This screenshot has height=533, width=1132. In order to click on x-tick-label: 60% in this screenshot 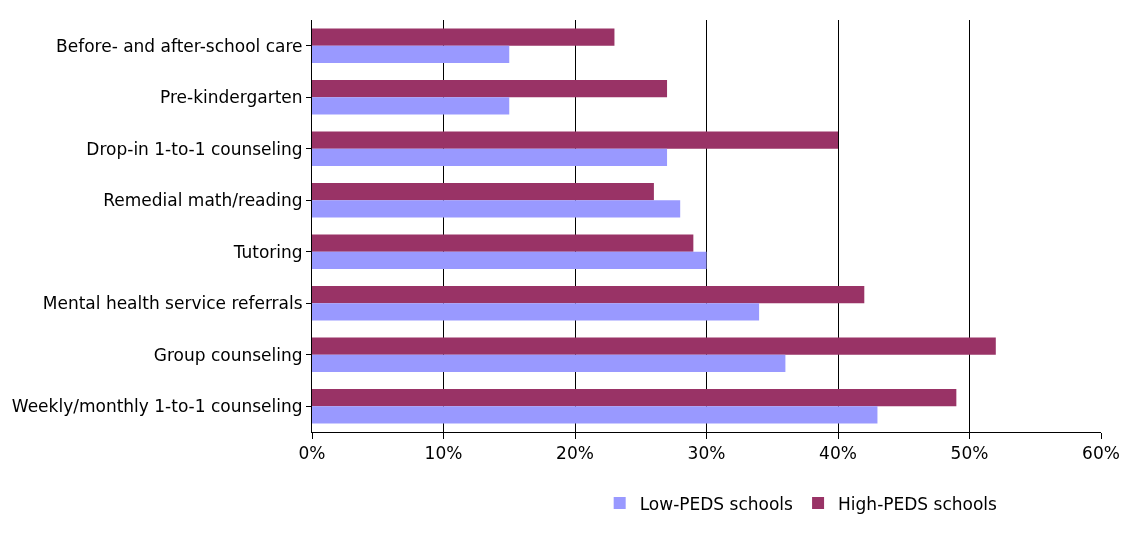, I will do `click(1101, 453)`.